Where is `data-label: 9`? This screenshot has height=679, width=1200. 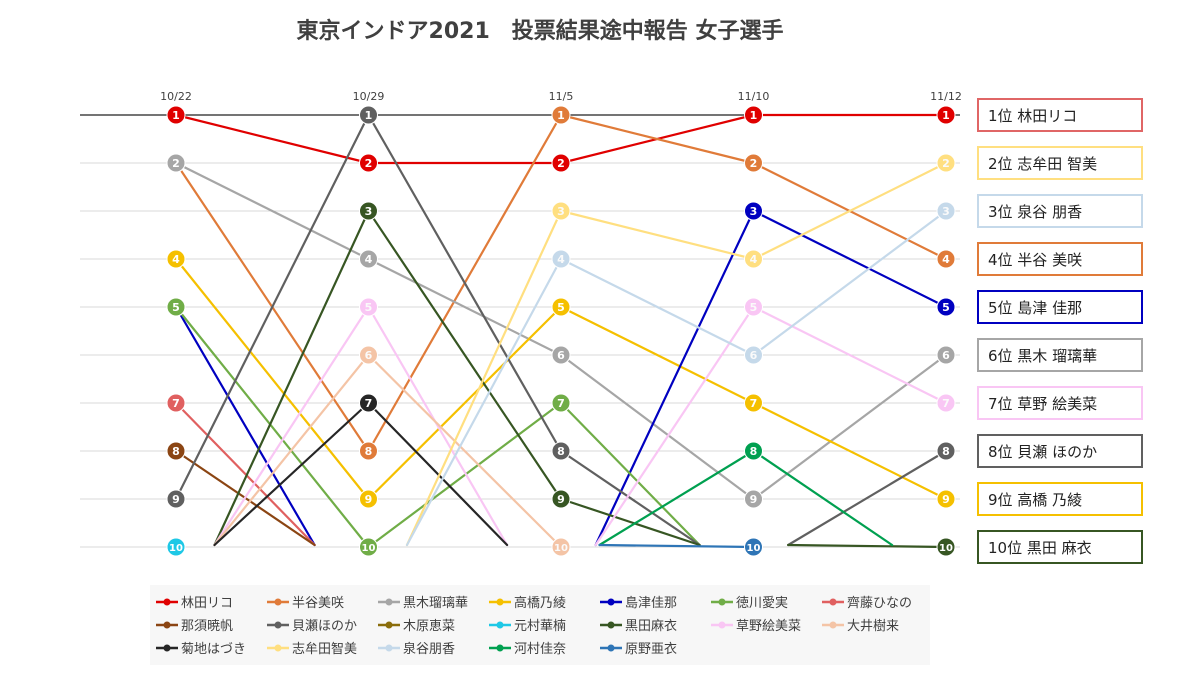
data-label: 9 is located at coordinates (754, 499).